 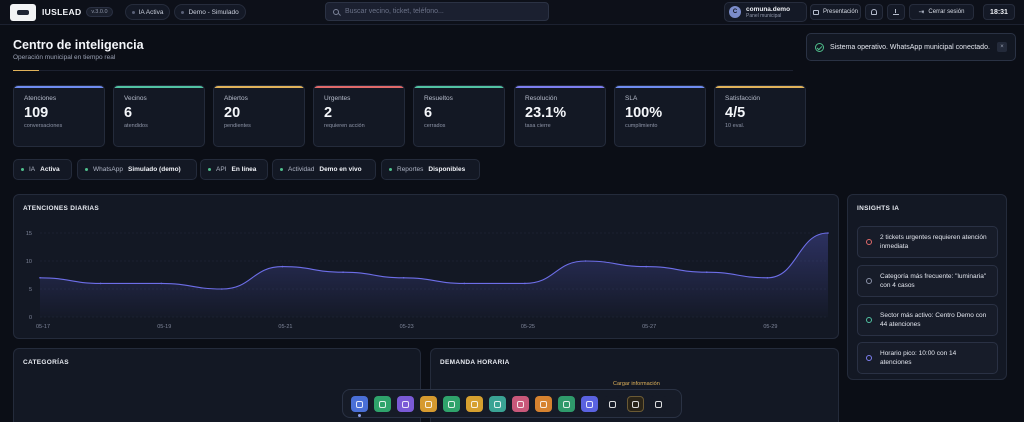 I want to click on insight-text: Horario pico: 10:00 con 14 atenciones, so click(x=918, y=358).